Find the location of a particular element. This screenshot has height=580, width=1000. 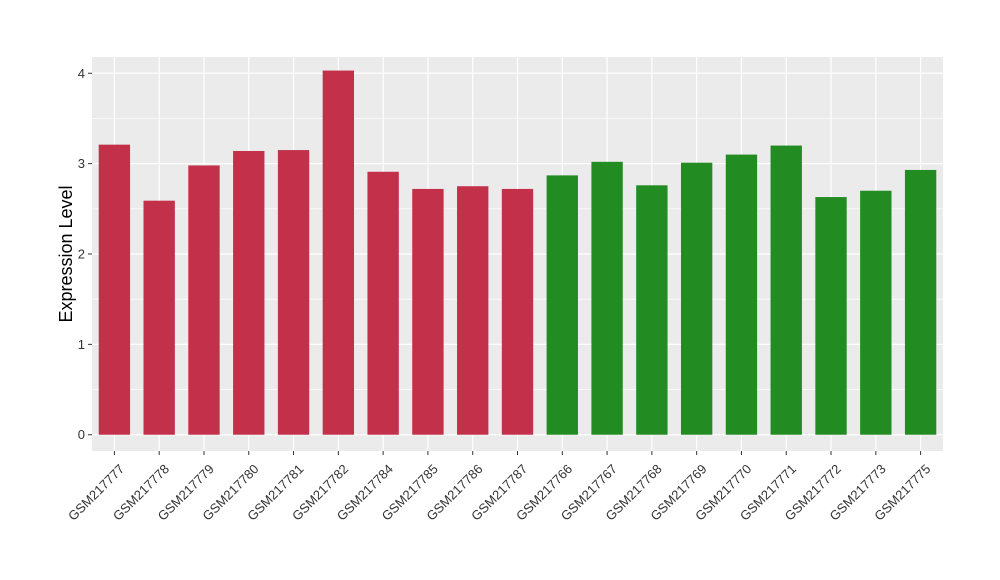

bar-GSM217777 is located at coordinates (114, 289).